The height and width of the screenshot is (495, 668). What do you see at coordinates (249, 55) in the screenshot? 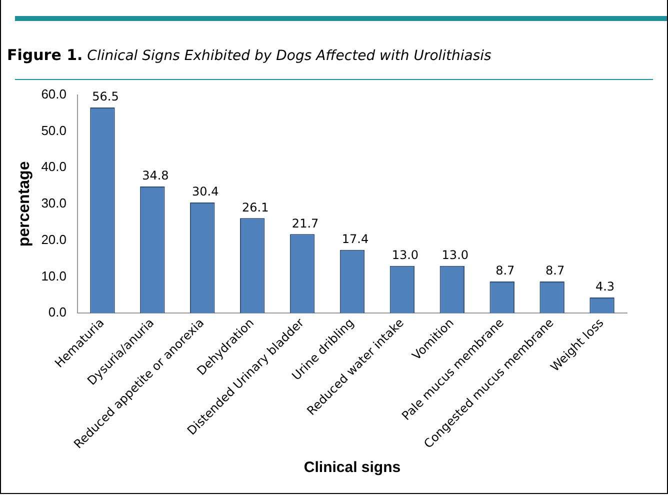
I see `chart-title: Figure 1. Clinical Signs Exhibited by Dogs Affected with Urolithiasis` at bounding box center [249, 55].